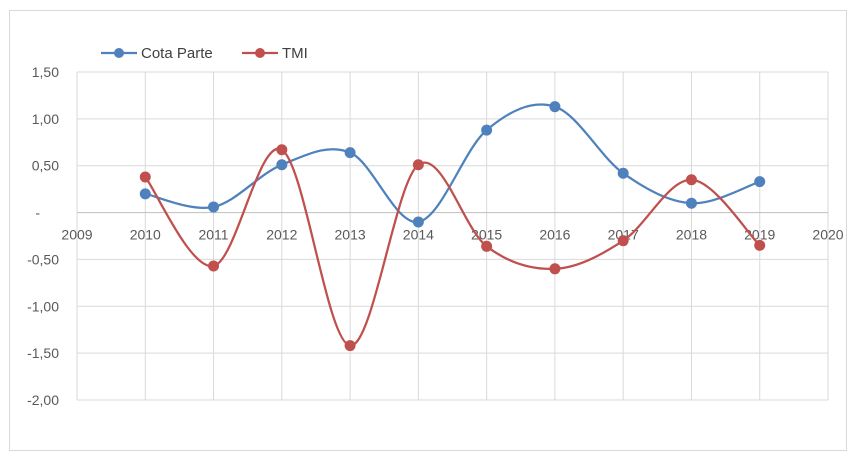 The width and height of the screenshot is (851, 455). What do you see at coordinates (43, 400) in the screenshot?
I see `y-tick-label: -2,00` at bounding box center [43, 400].